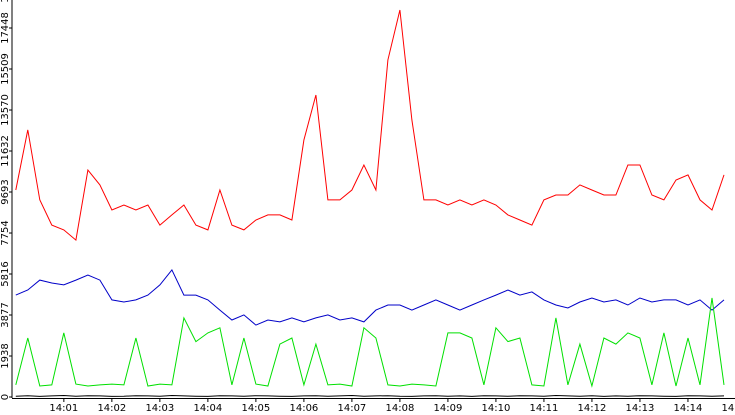 The height and width of the screenshot is (415, 735). What do you see at coordinates (640, 408) in the screenshot?
I see `x-tick-label: 14:13` at bounding box center [640, 408].